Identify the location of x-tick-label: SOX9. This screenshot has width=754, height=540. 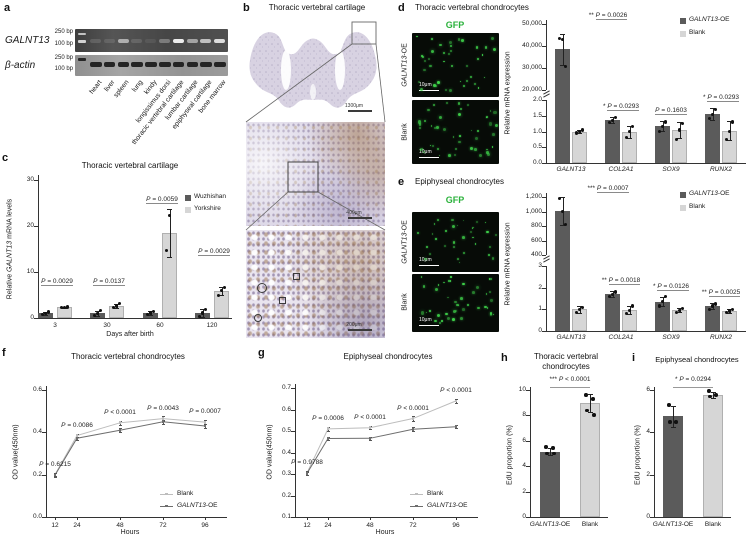
(671, 337).